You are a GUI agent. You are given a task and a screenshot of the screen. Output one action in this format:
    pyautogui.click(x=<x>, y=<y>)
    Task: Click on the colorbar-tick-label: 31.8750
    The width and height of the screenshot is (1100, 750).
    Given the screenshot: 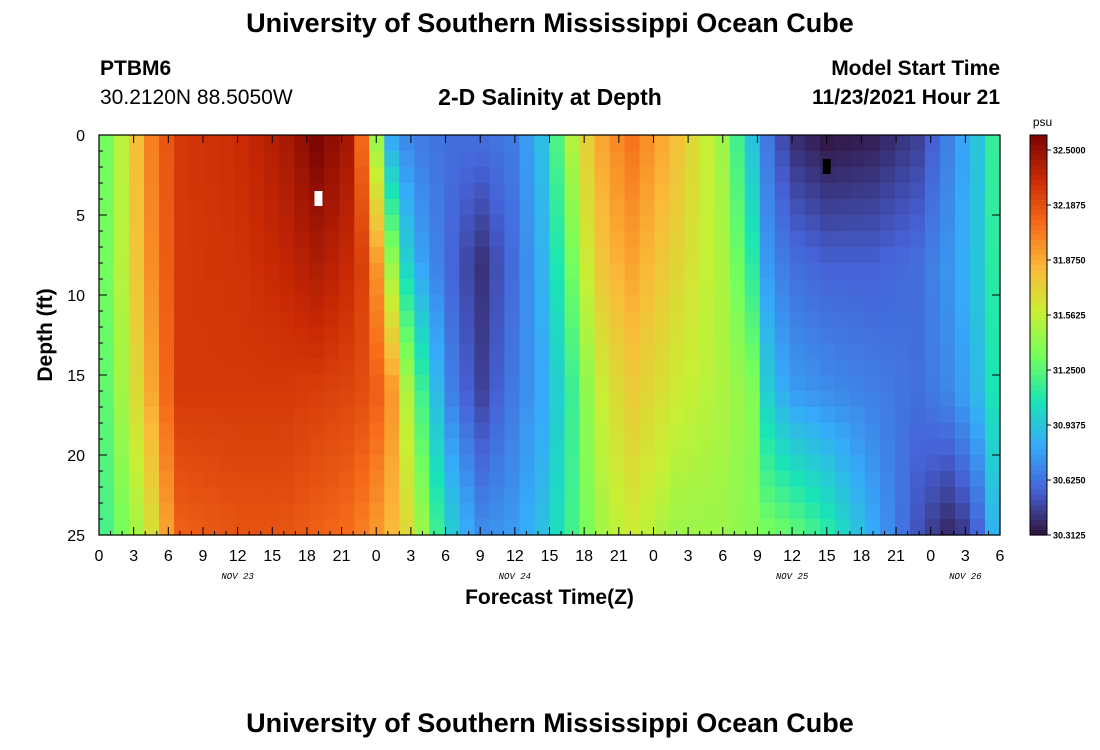 What is the action you would take?
    pyautogui.click(x=1069, y=261)
    